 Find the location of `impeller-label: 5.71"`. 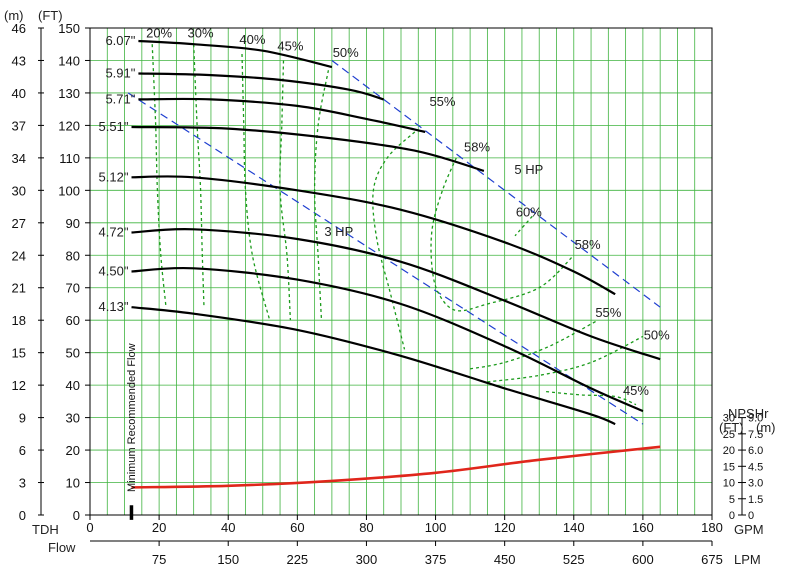

impeller-label: 5.71" is located at coordinates (120, 98).